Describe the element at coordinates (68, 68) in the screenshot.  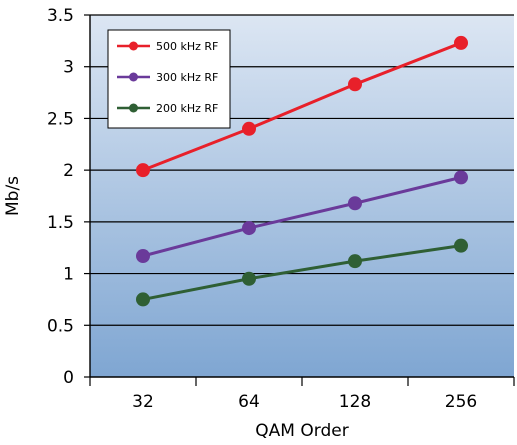
I see `y-tick-label: 3` at that location.